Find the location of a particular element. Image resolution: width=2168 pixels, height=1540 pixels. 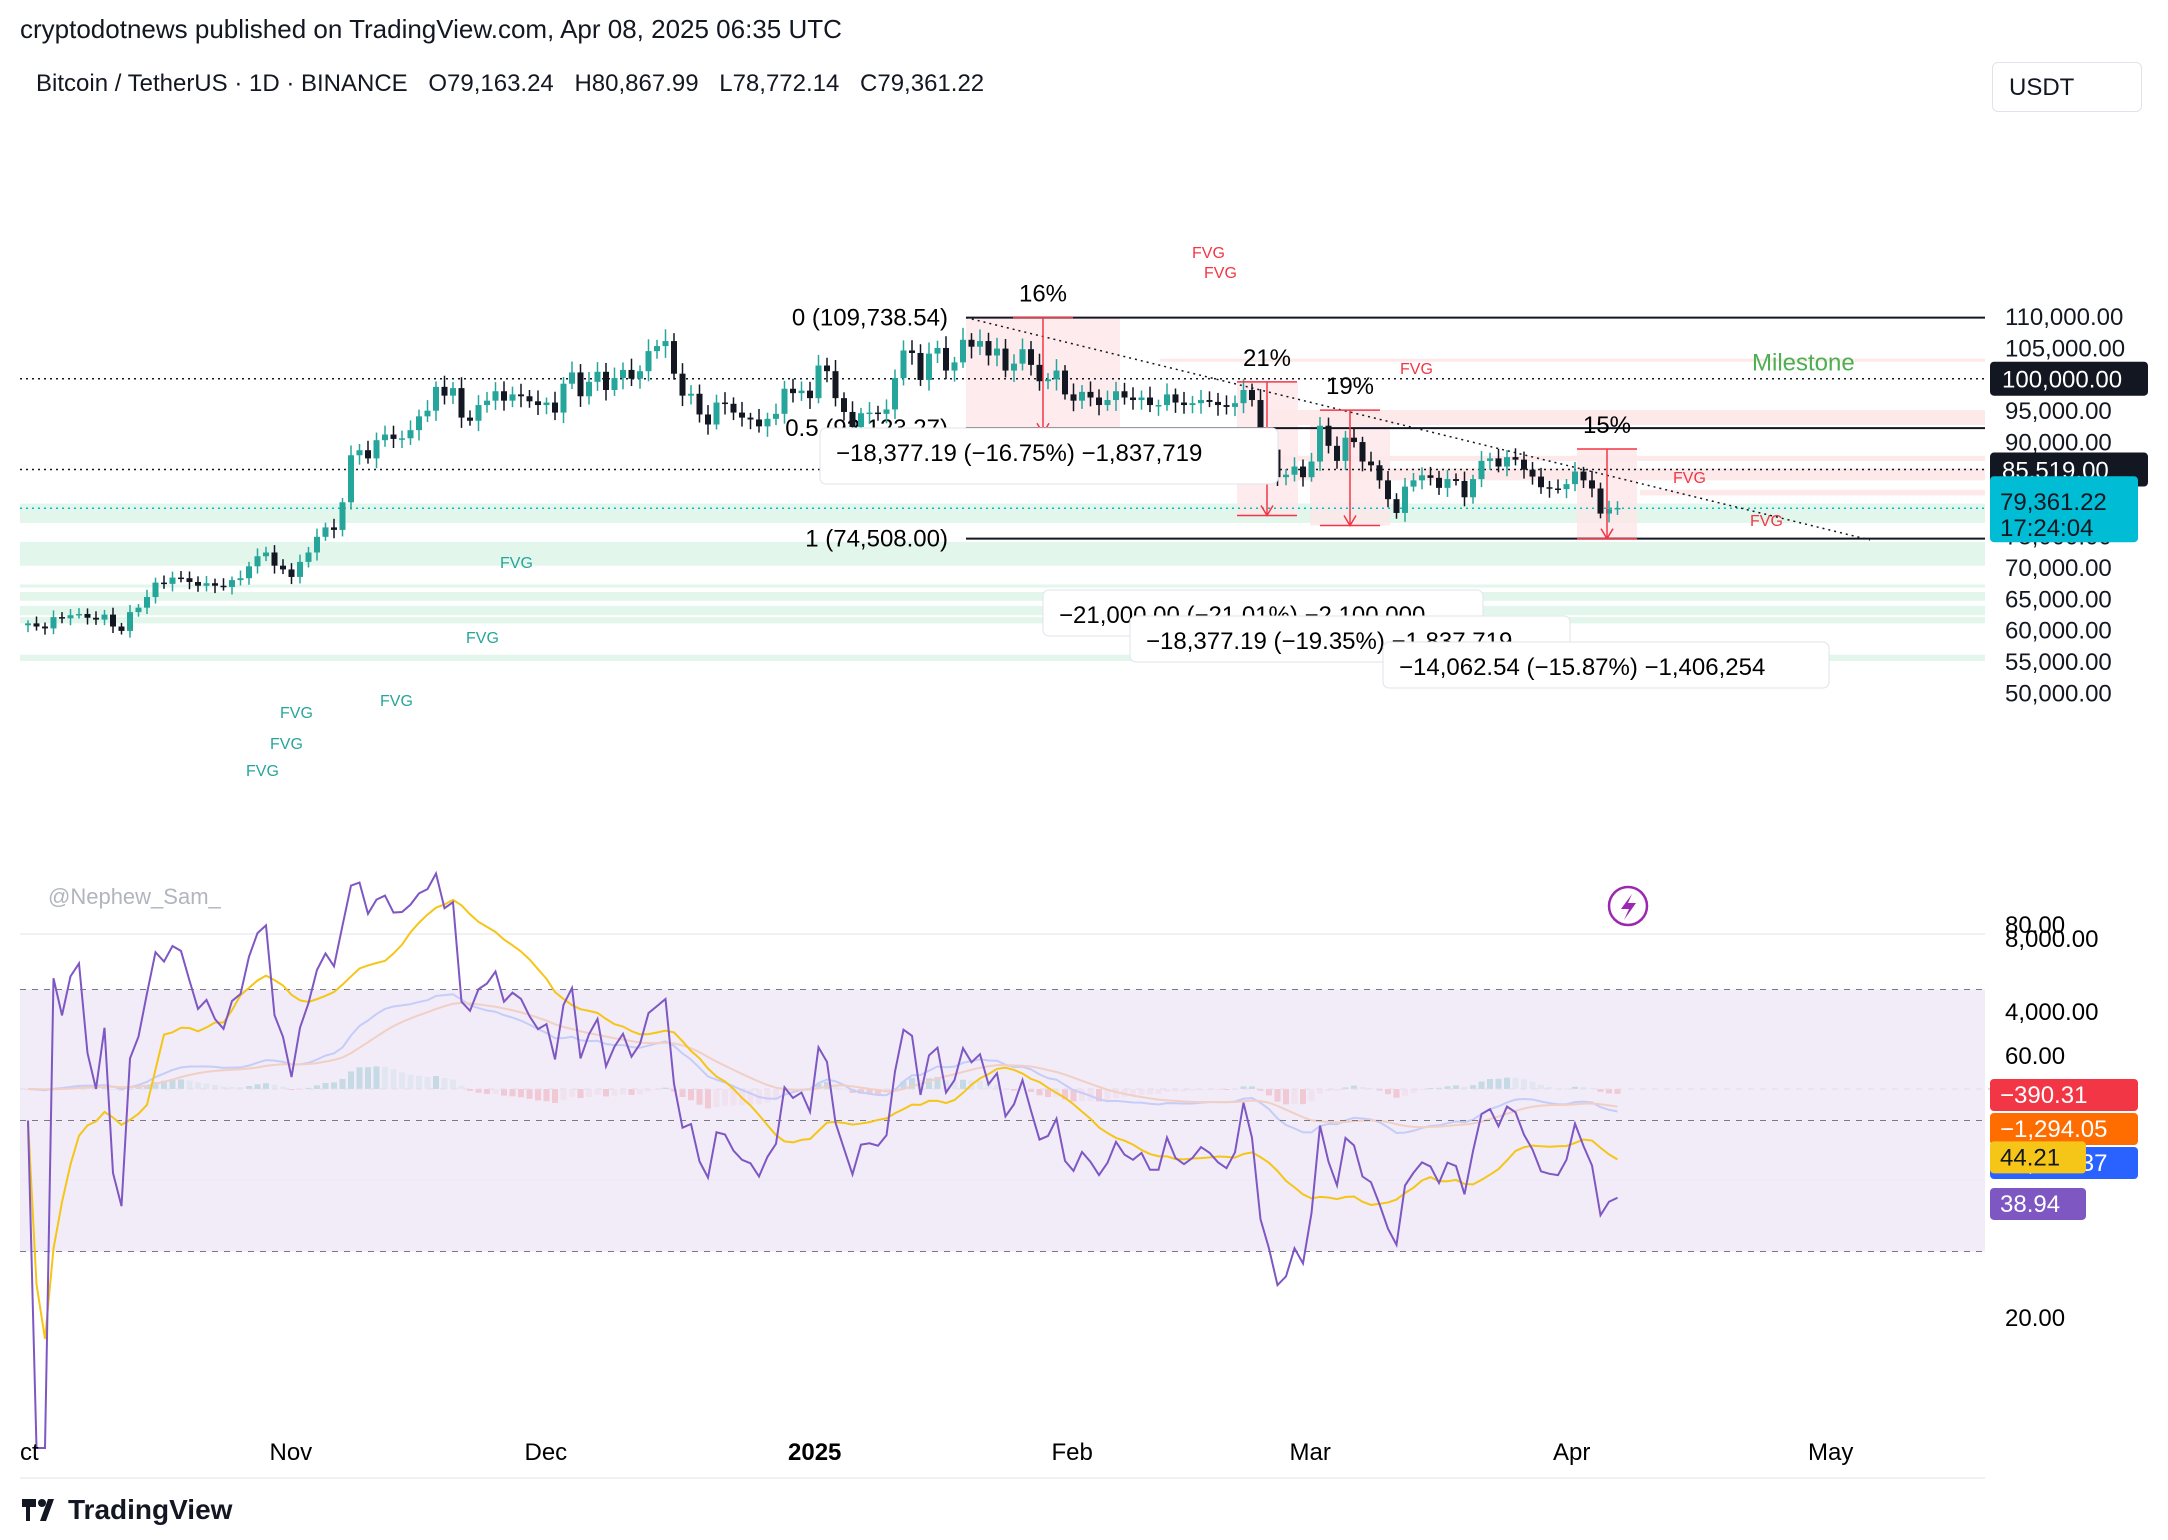

fvg-red-zone is located at coordinates (1627, 418).